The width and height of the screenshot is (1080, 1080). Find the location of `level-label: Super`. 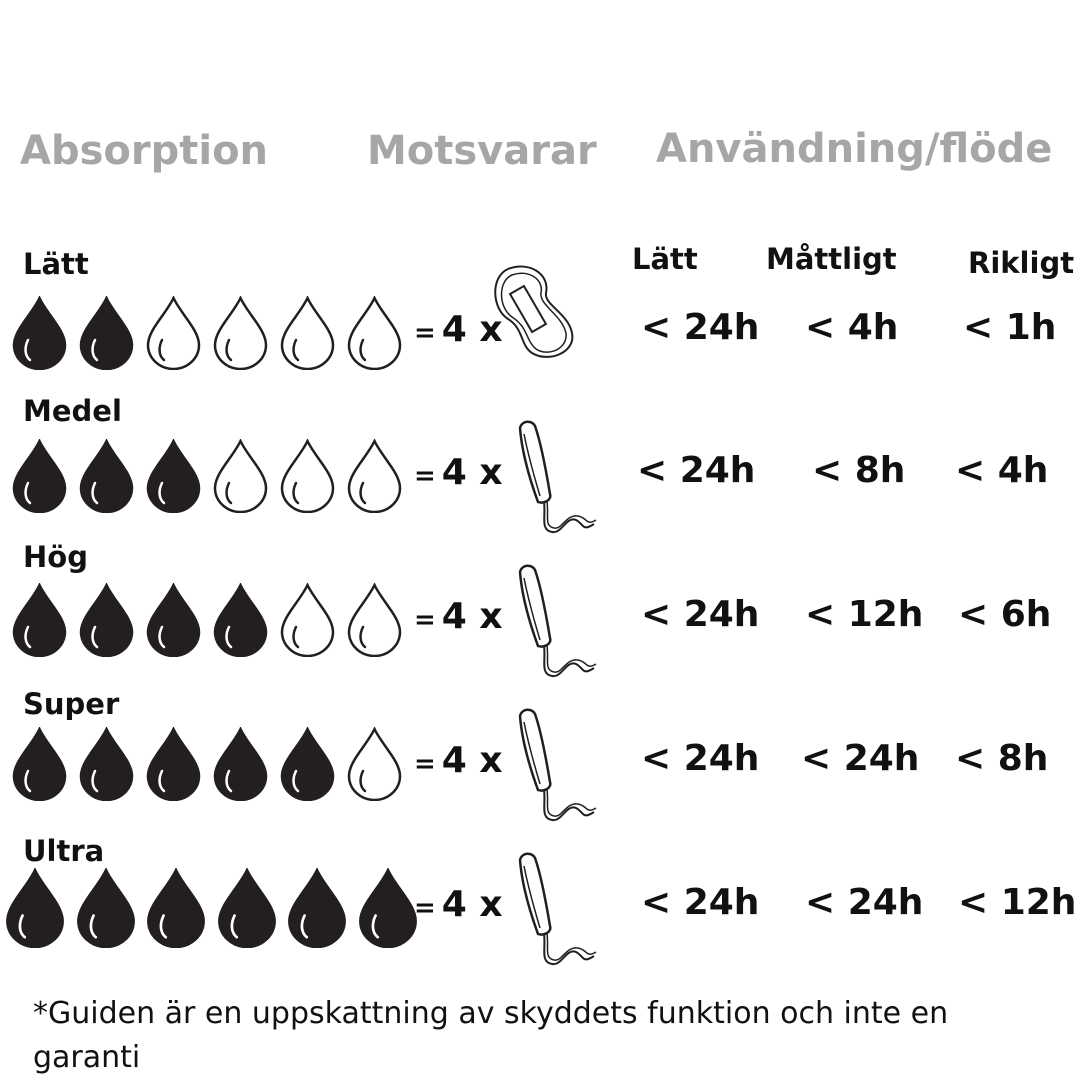

level-label: Super is located at coordinates (71, 704).